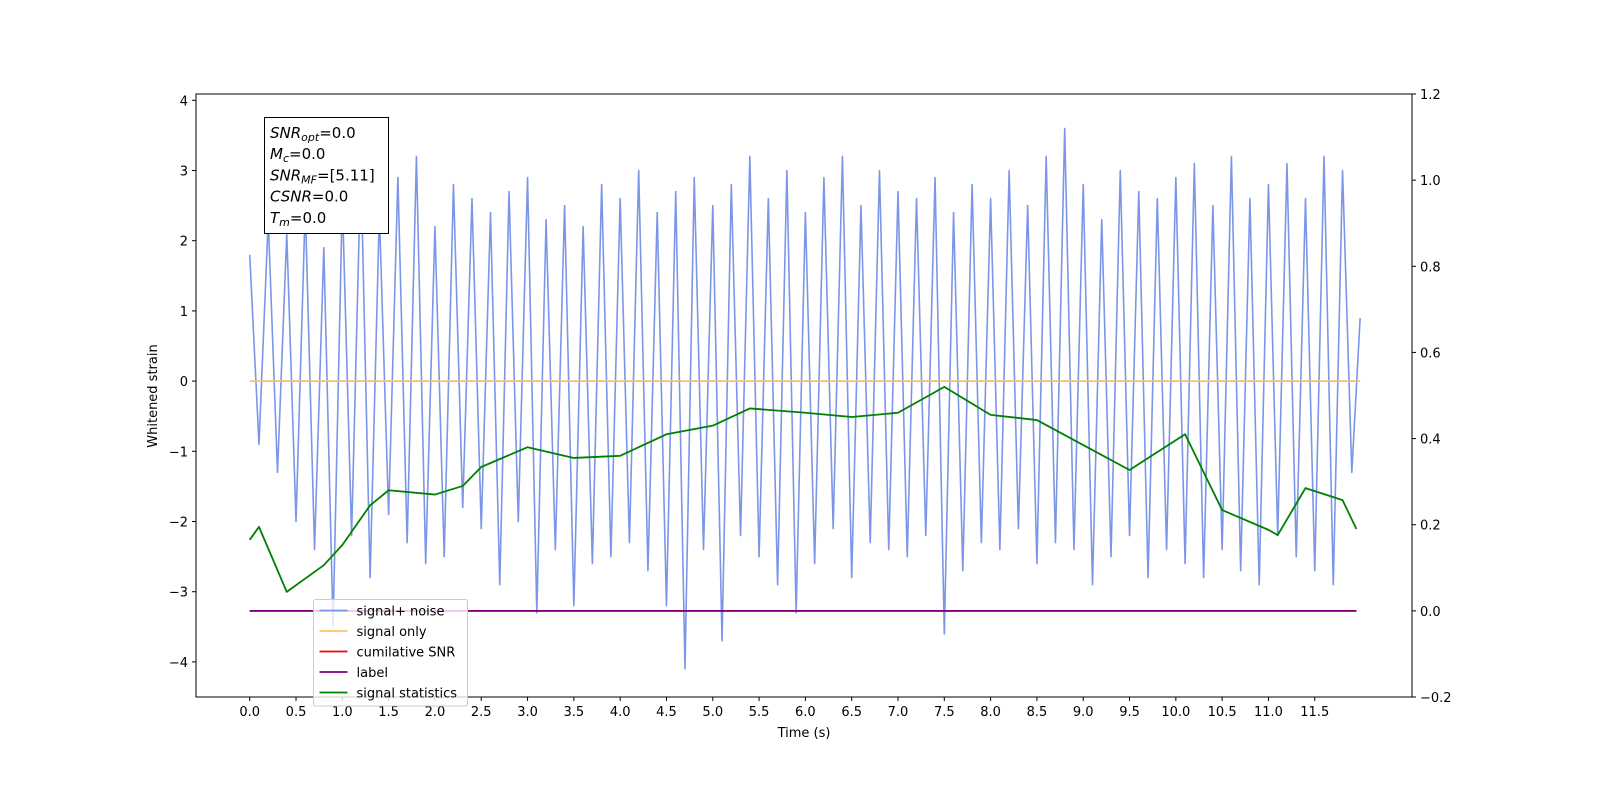 The height and width of the screenshot is (804, 1600). What do you see at coordinates (1175, 712) in the screenshot?
I see `x-tick-label: 10.0` at bounding box center [1175, 712].